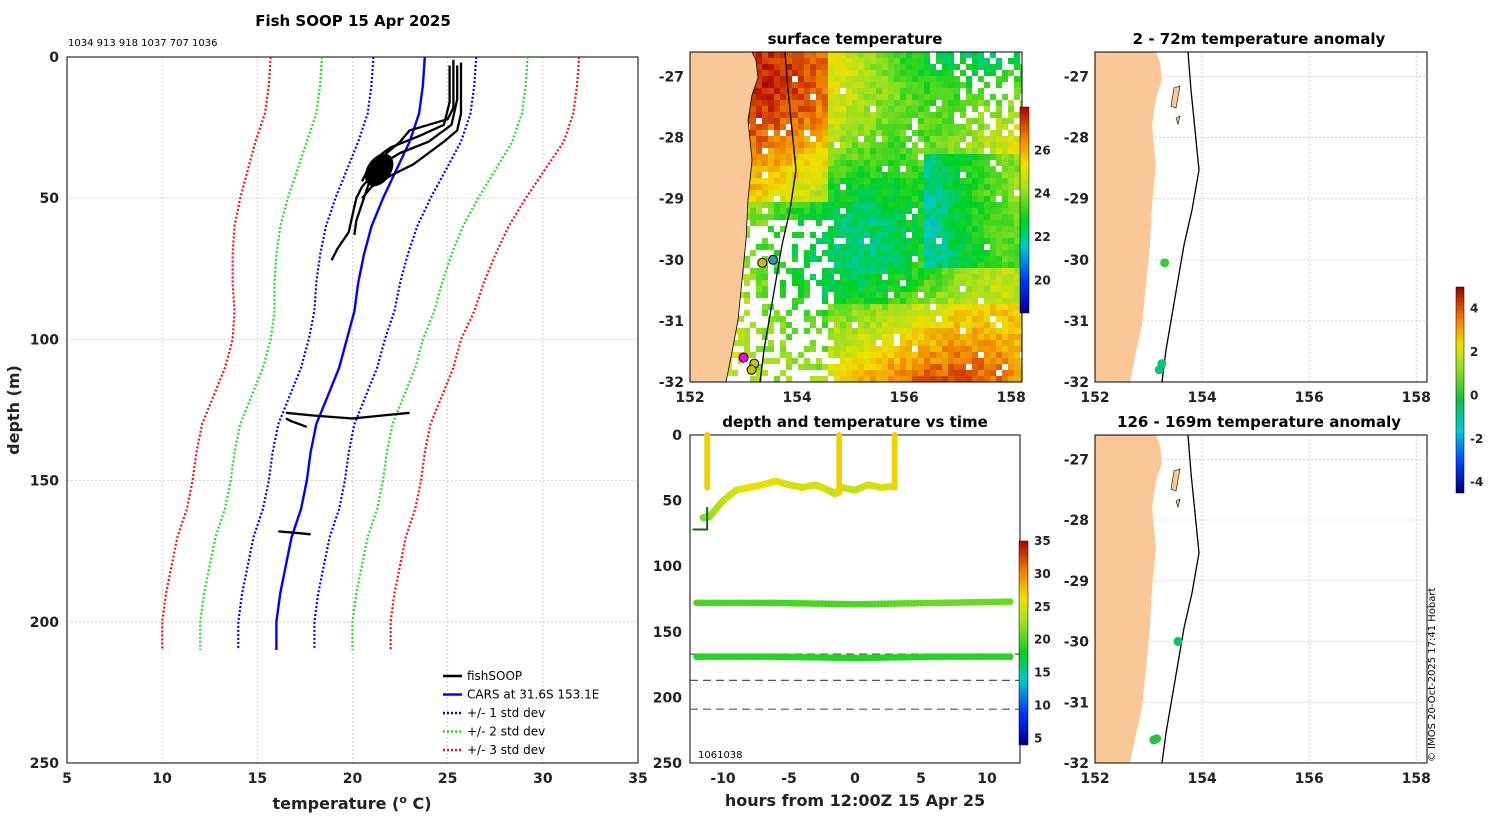  I want to click on anom-bottom-points, so click(1166, 691).